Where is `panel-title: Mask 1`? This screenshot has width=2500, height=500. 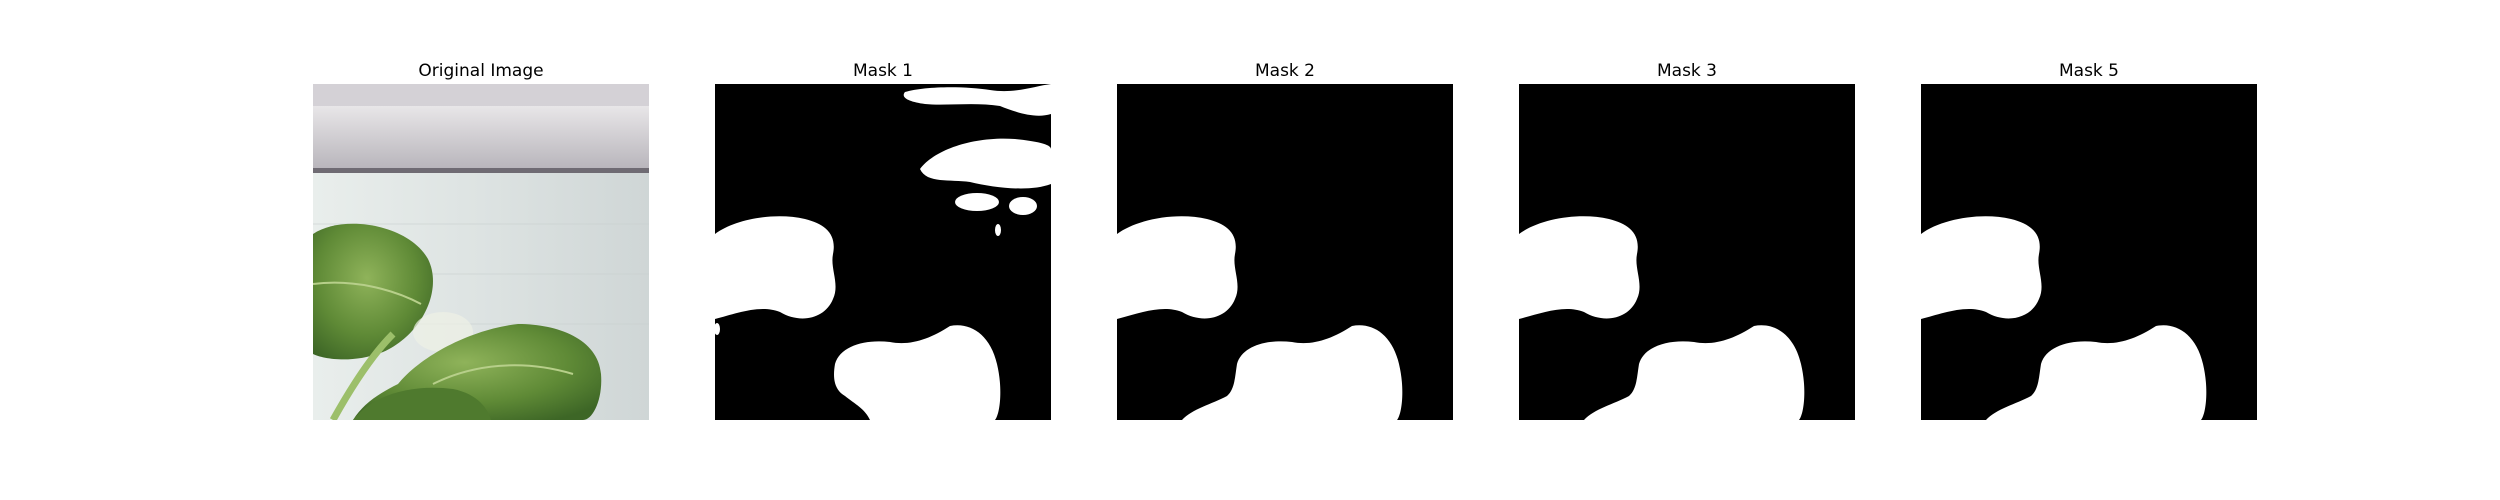
panel-title: Mask 1 is located at coordinates (882, 71).